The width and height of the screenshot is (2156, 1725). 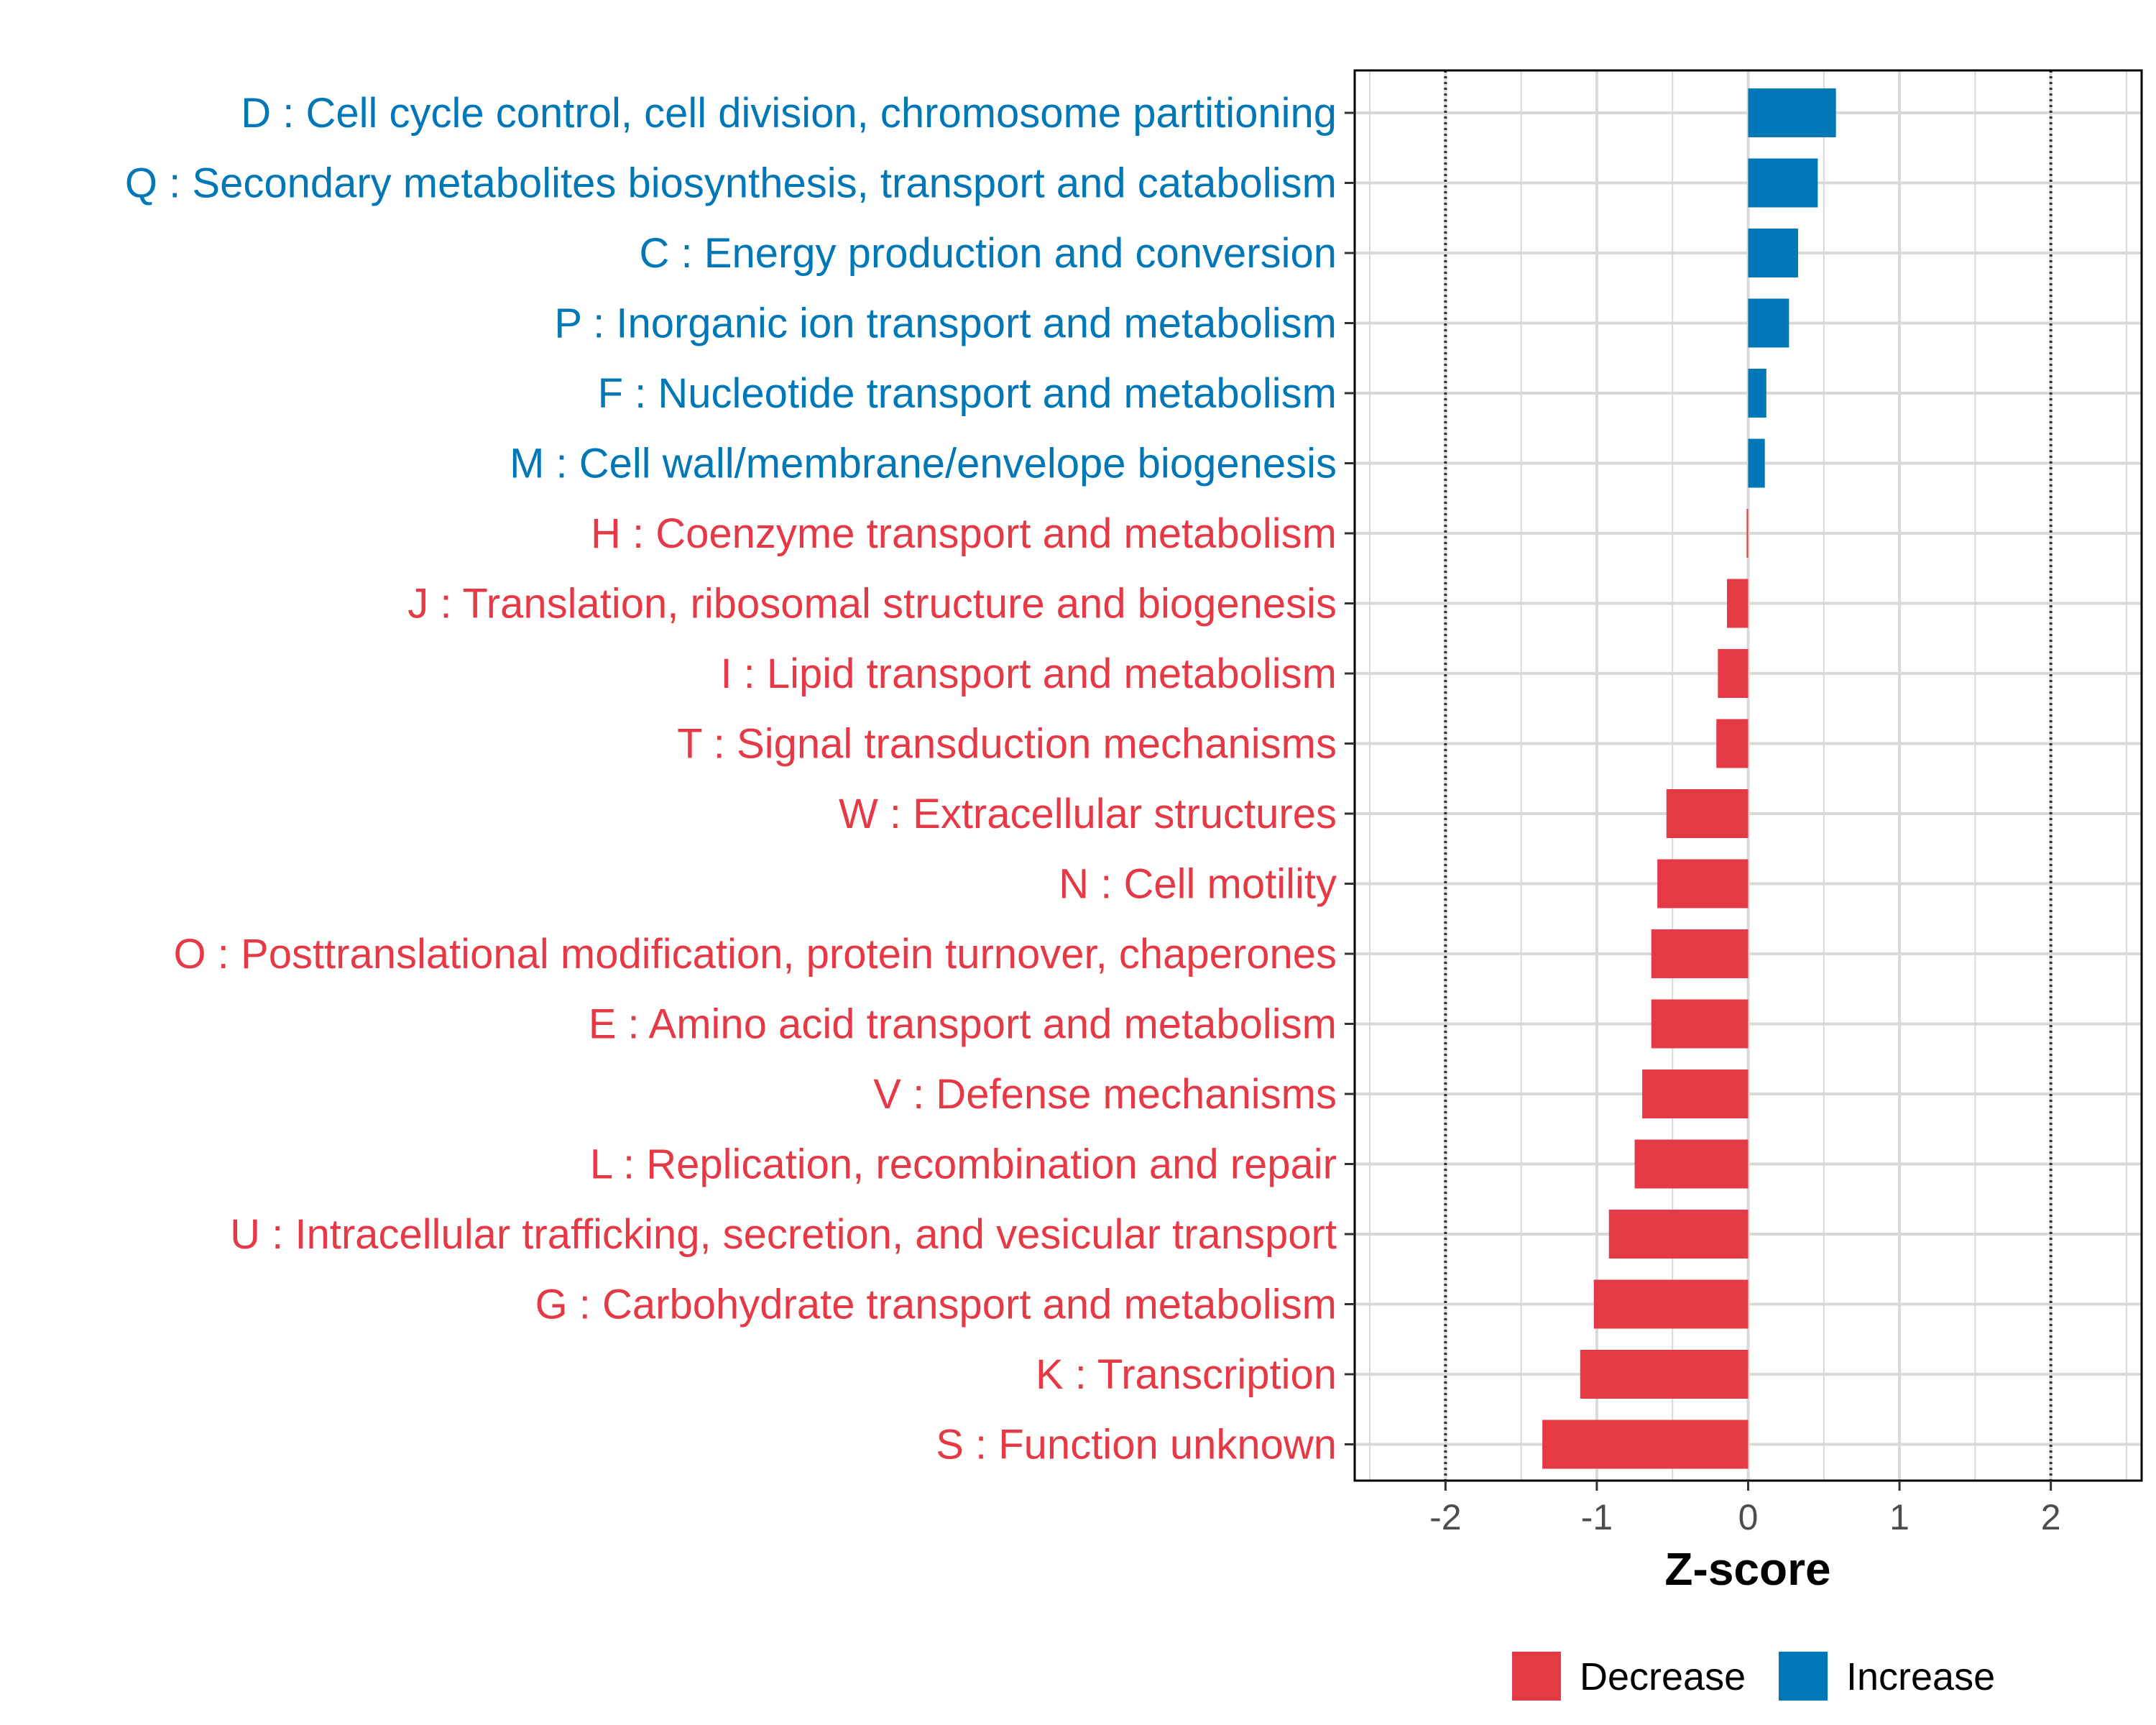 I want to click on category-label: S : Function unknown, so click(x=1136, y=1445).